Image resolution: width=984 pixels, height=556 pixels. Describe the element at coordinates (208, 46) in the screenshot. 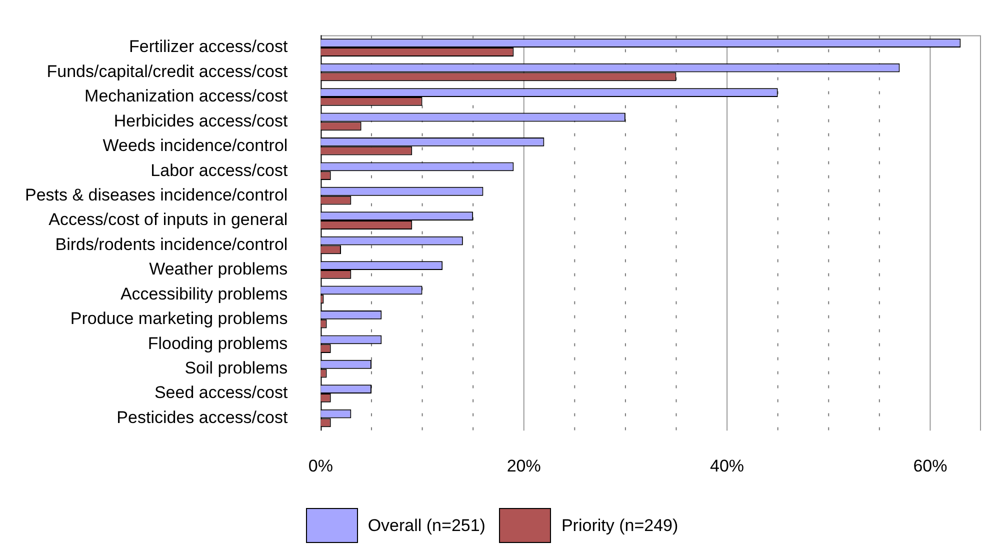

I see `y-tick-label: Fertilizer access/cost` at that location.